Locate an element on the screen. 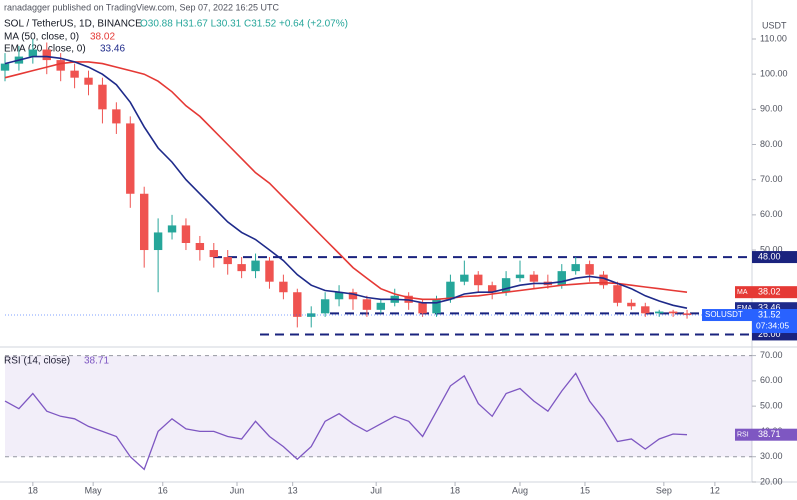 The height and width of the screenshot is (500, 797). countdown: 07:34:05 is located at coordinates (772, 325).